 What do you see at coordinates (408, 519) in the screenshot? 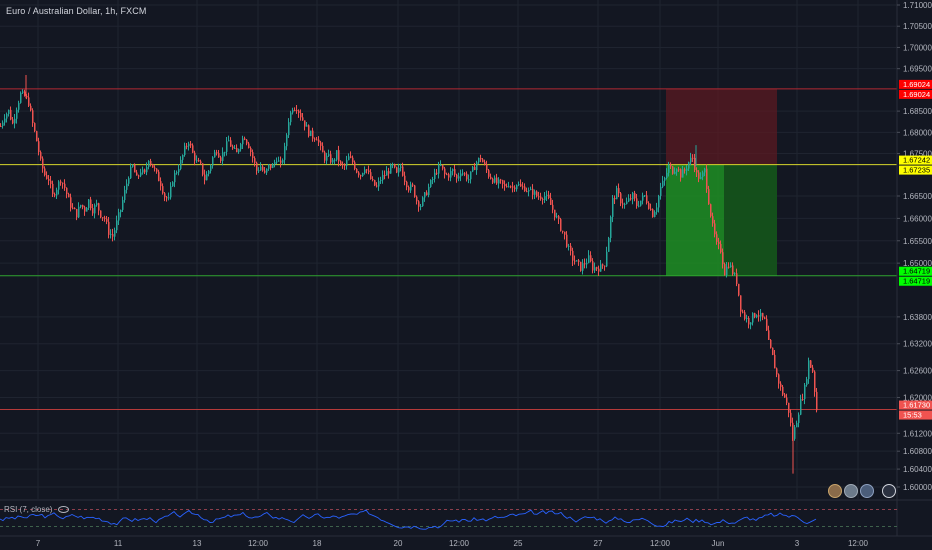
I see `rsi-line` at bounding box center [408, 519].